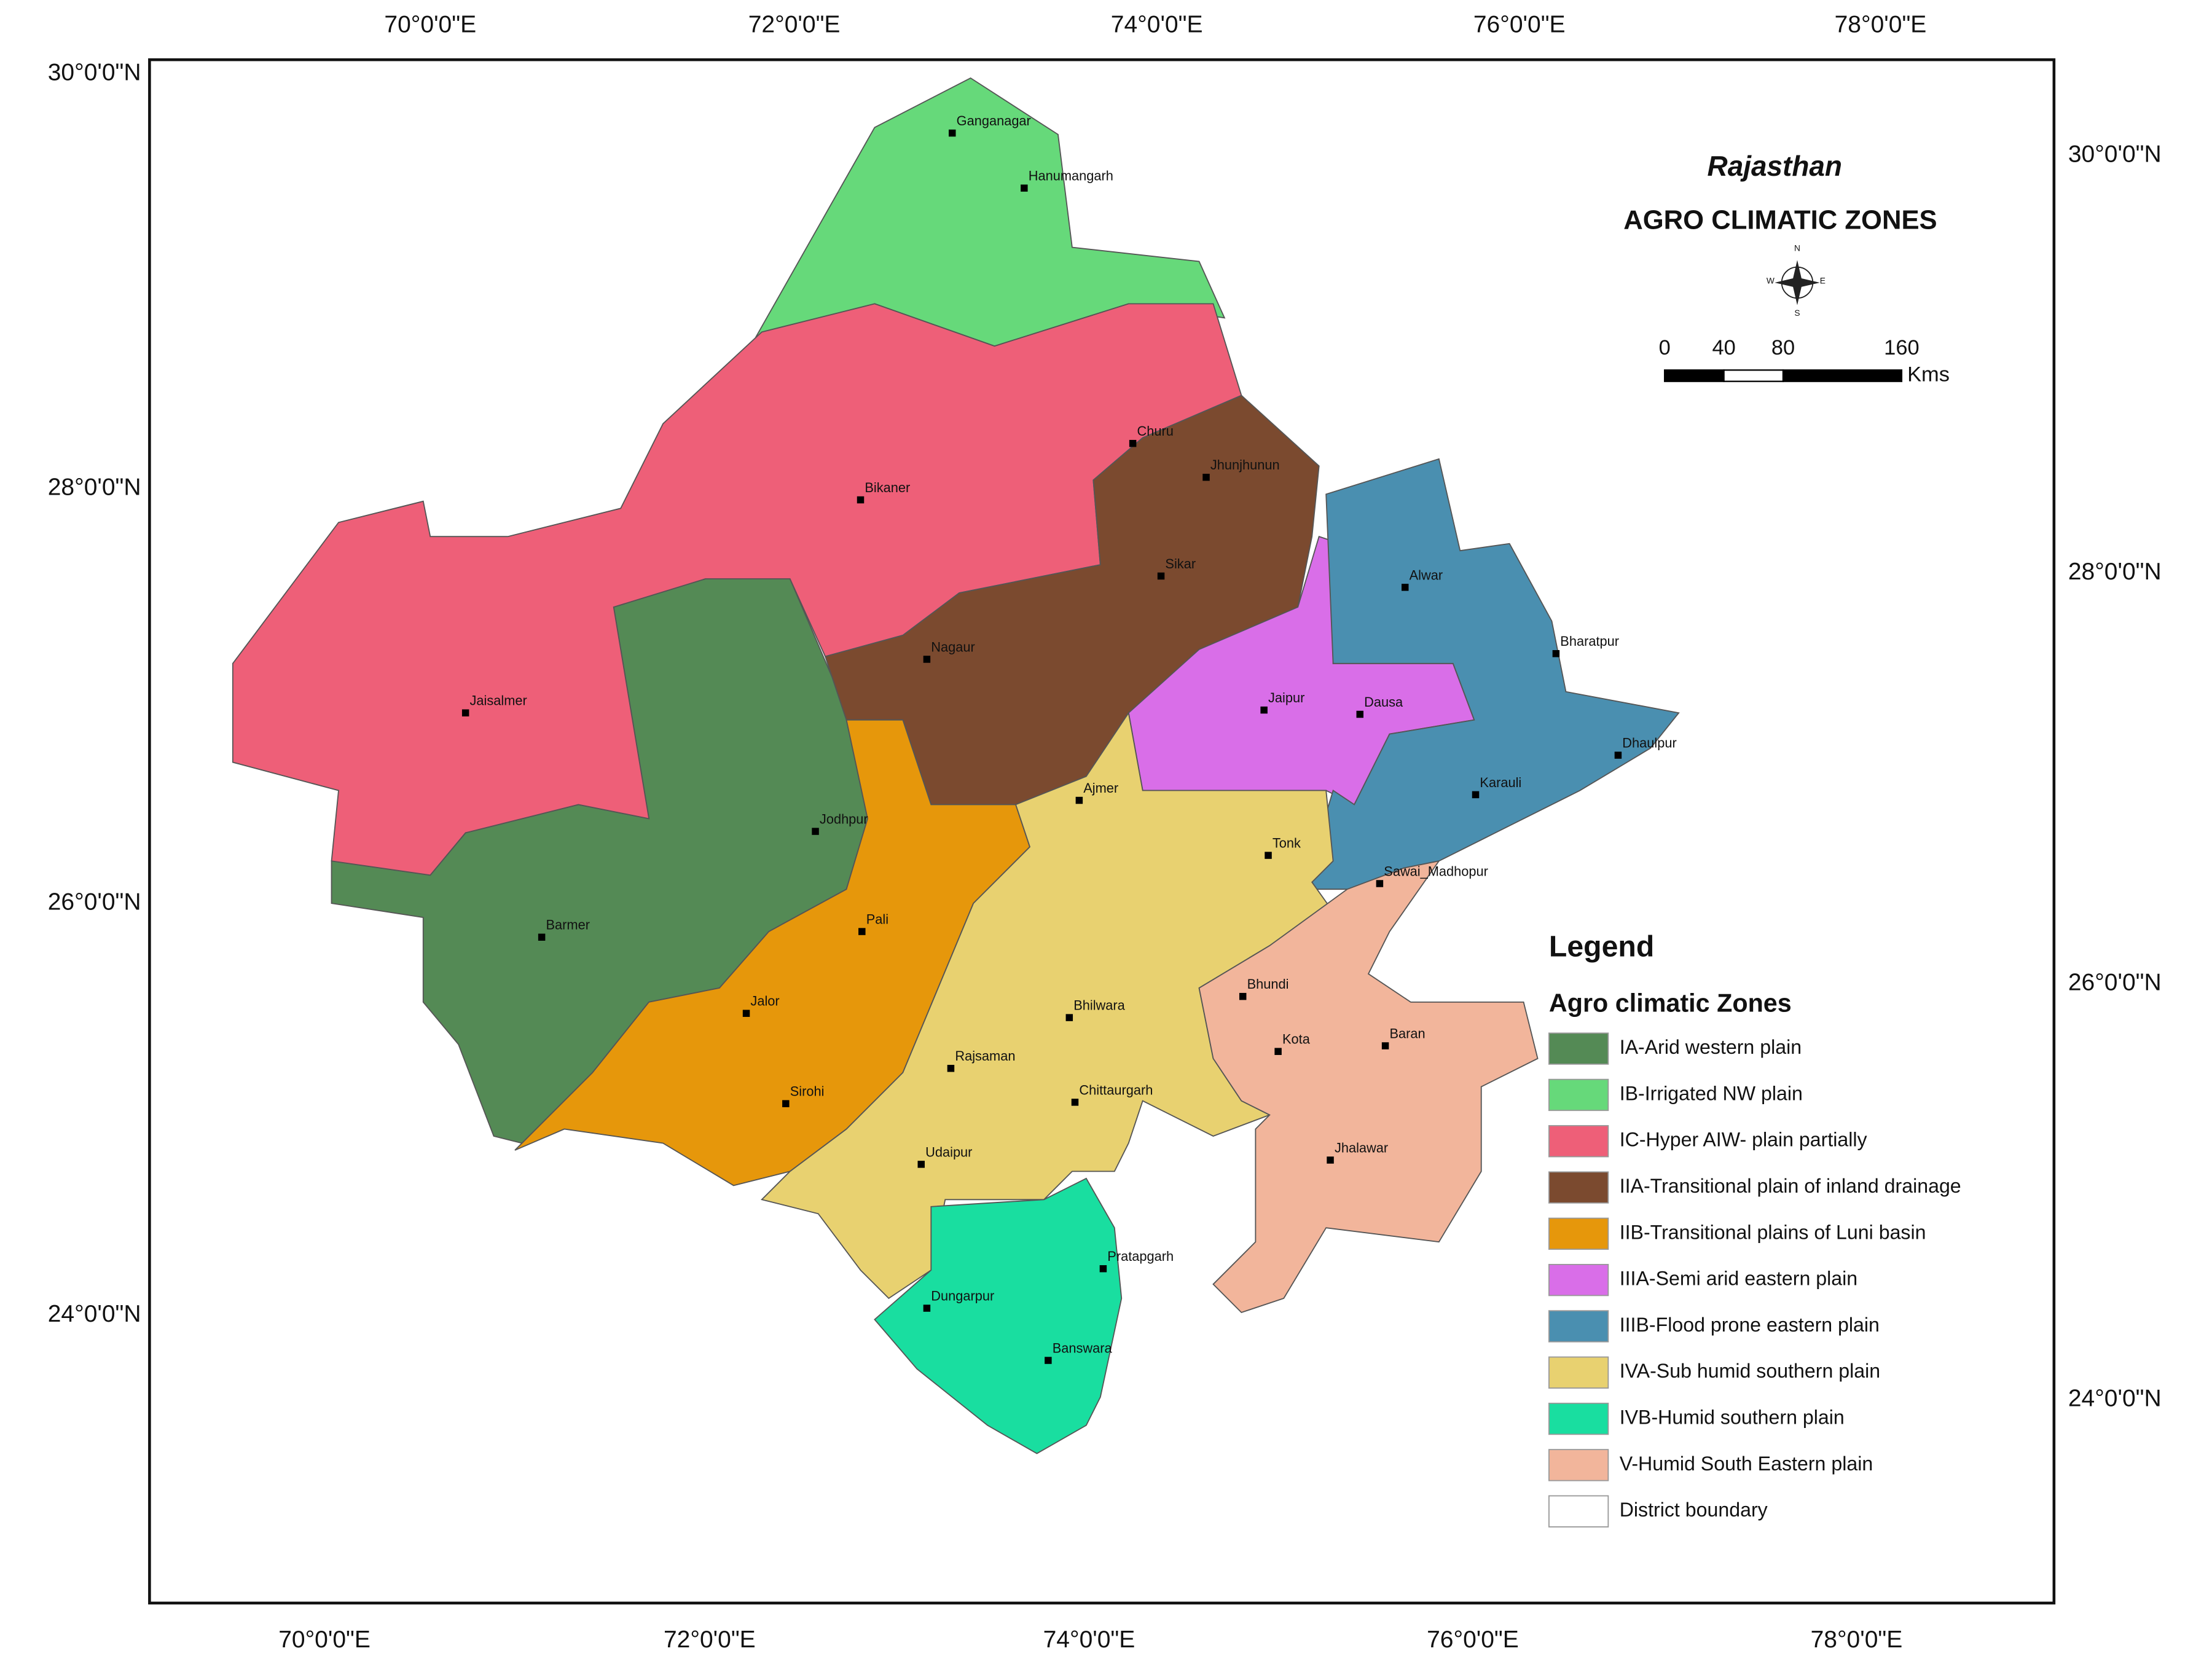 This screenshot has height=1667, width=2212. I want to click on city-label: Jodhpur, so click(844, 819).